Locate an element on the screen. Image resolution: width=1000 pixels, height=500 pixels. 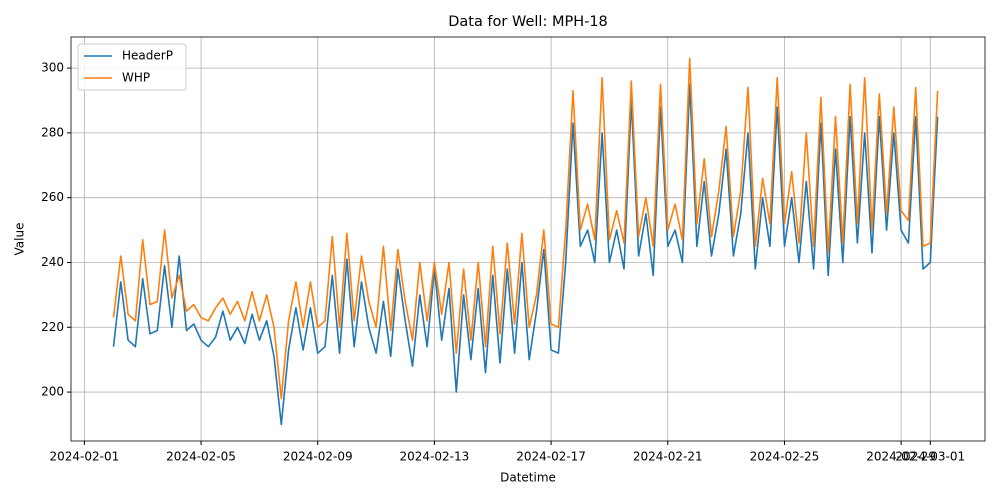
chart-title: Data for Well: MPH-18 is located at coordinates (528, 22).